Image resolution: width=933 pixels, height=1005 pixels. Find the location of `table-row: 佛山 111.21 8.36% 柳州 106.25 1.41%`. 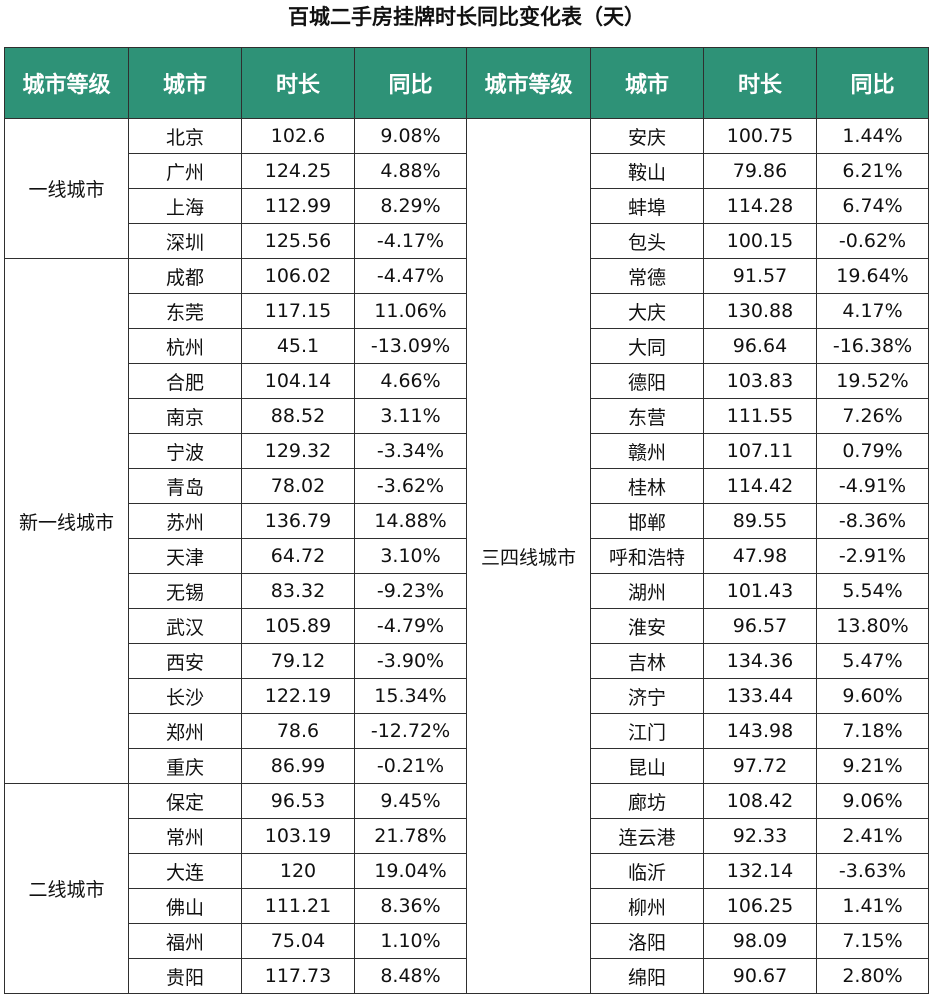

table-row: 佛山 111.21 8.36% 柳州 106.25 1.41% is located at coordinates (467, 906).